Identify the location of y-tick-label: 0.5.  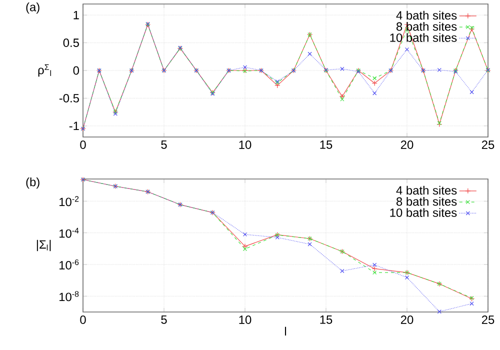
(71, 43).